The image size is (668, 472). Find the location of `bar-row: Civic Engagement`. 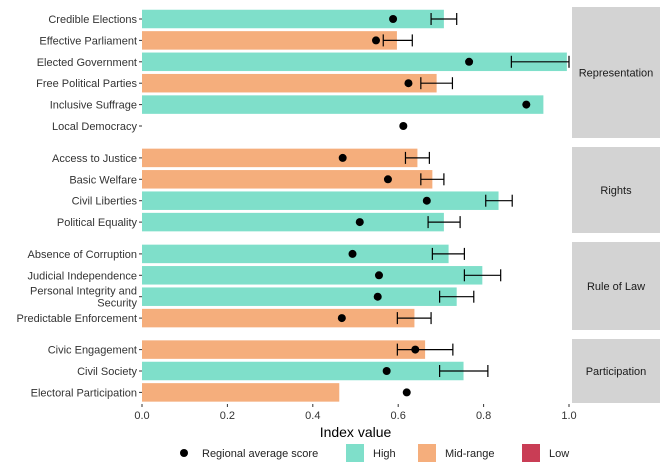

bar-row: Civic Engagement is located at coordinates (251, 349).